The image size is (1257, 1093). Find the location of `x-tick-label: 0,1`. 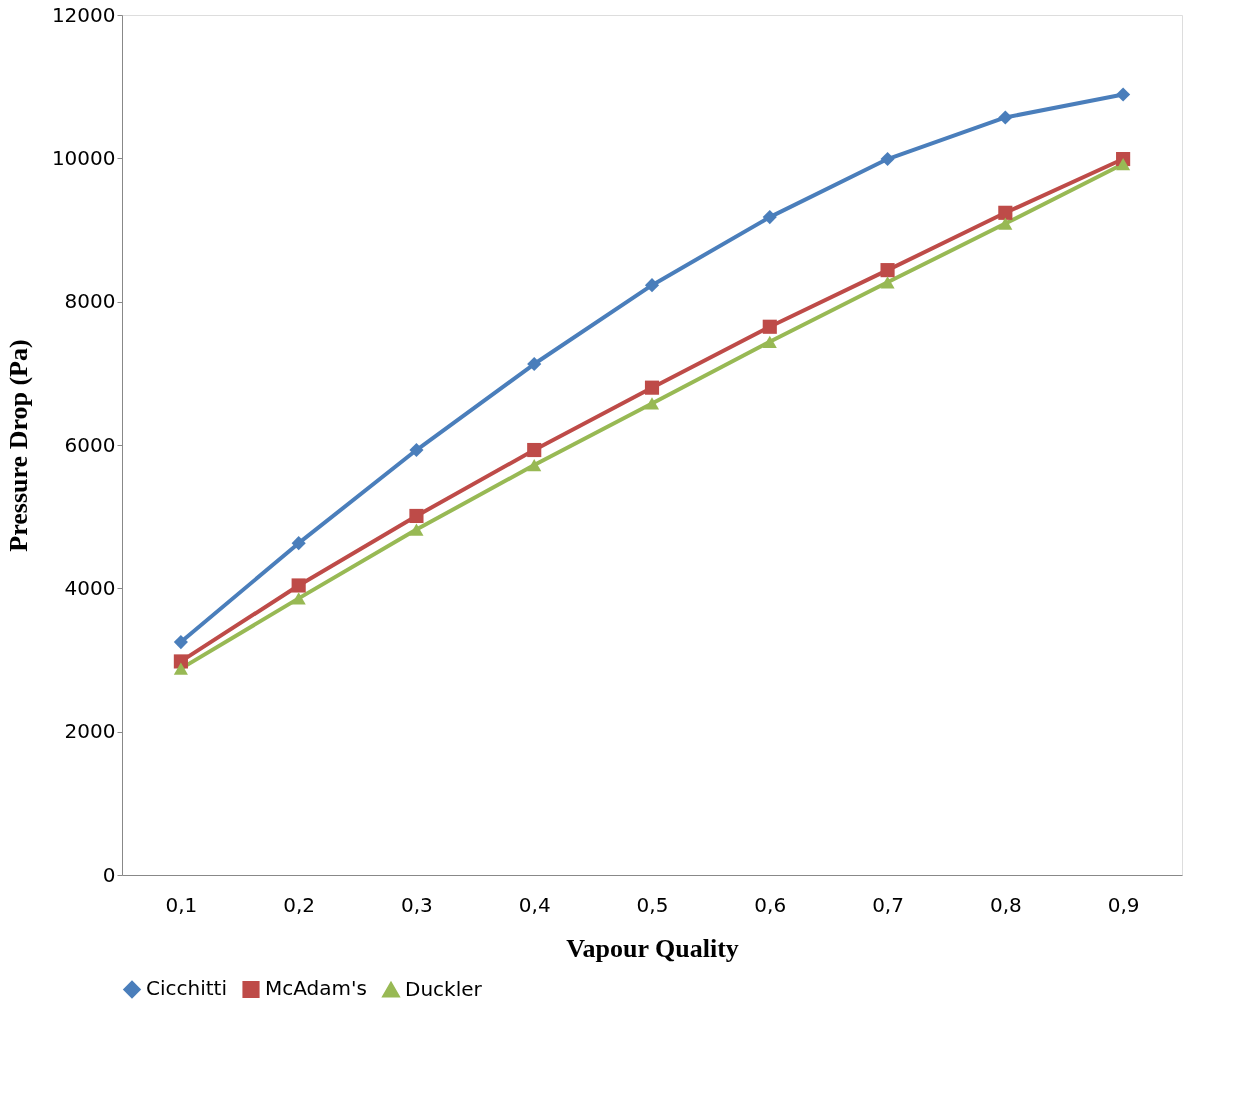

x-tick-label: 0,1 is located at coordinates (181, 904).